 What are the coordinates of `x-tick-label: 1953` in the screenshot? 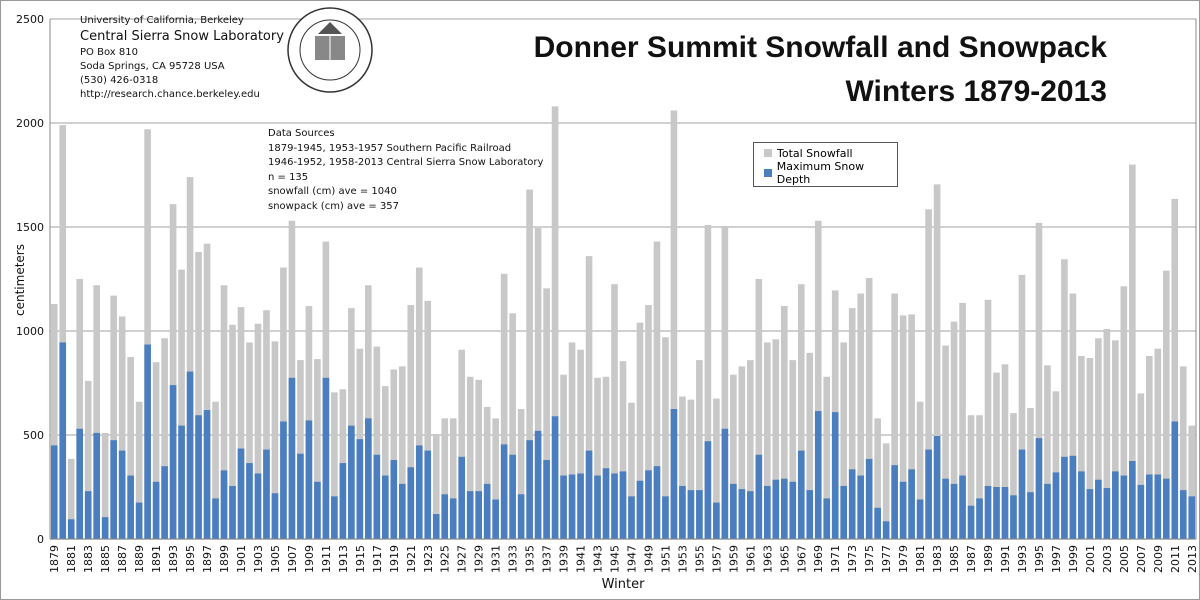 It's located at (682, 559).